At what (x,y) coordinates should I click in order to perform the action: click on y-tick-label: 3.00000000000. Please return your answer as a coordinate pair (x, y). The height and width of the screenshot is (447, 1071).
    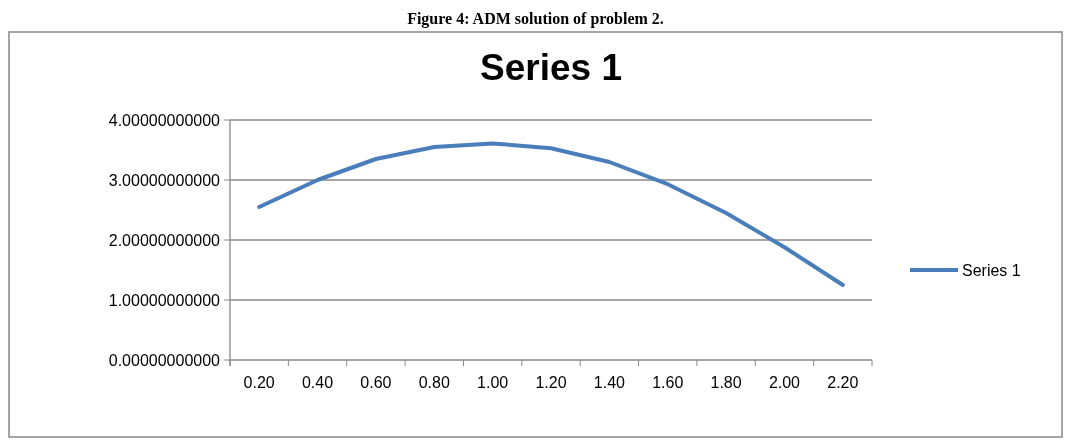
    Looking at the image, I should click on (164, 180).